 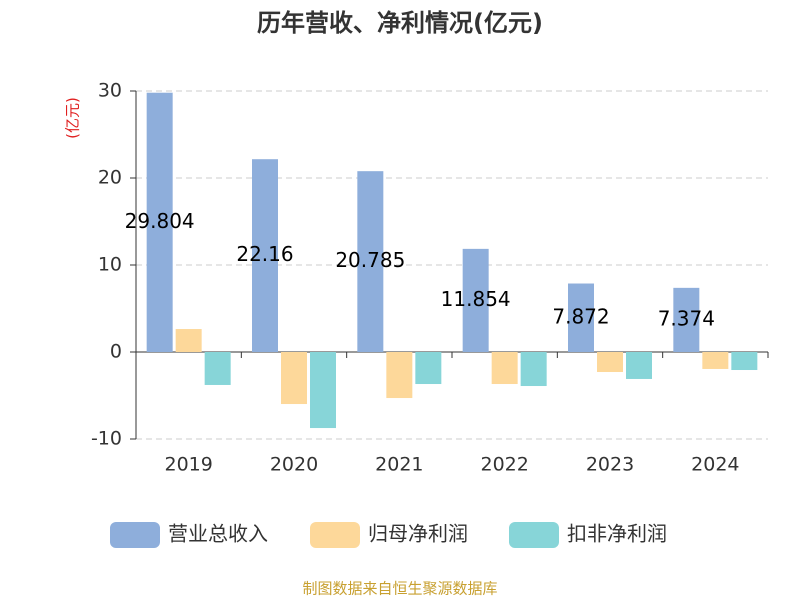 What do you see at coordinates (116, 352) in the screenshot?
I see `y-tick-label: 0` at bounding box center [116, 352].